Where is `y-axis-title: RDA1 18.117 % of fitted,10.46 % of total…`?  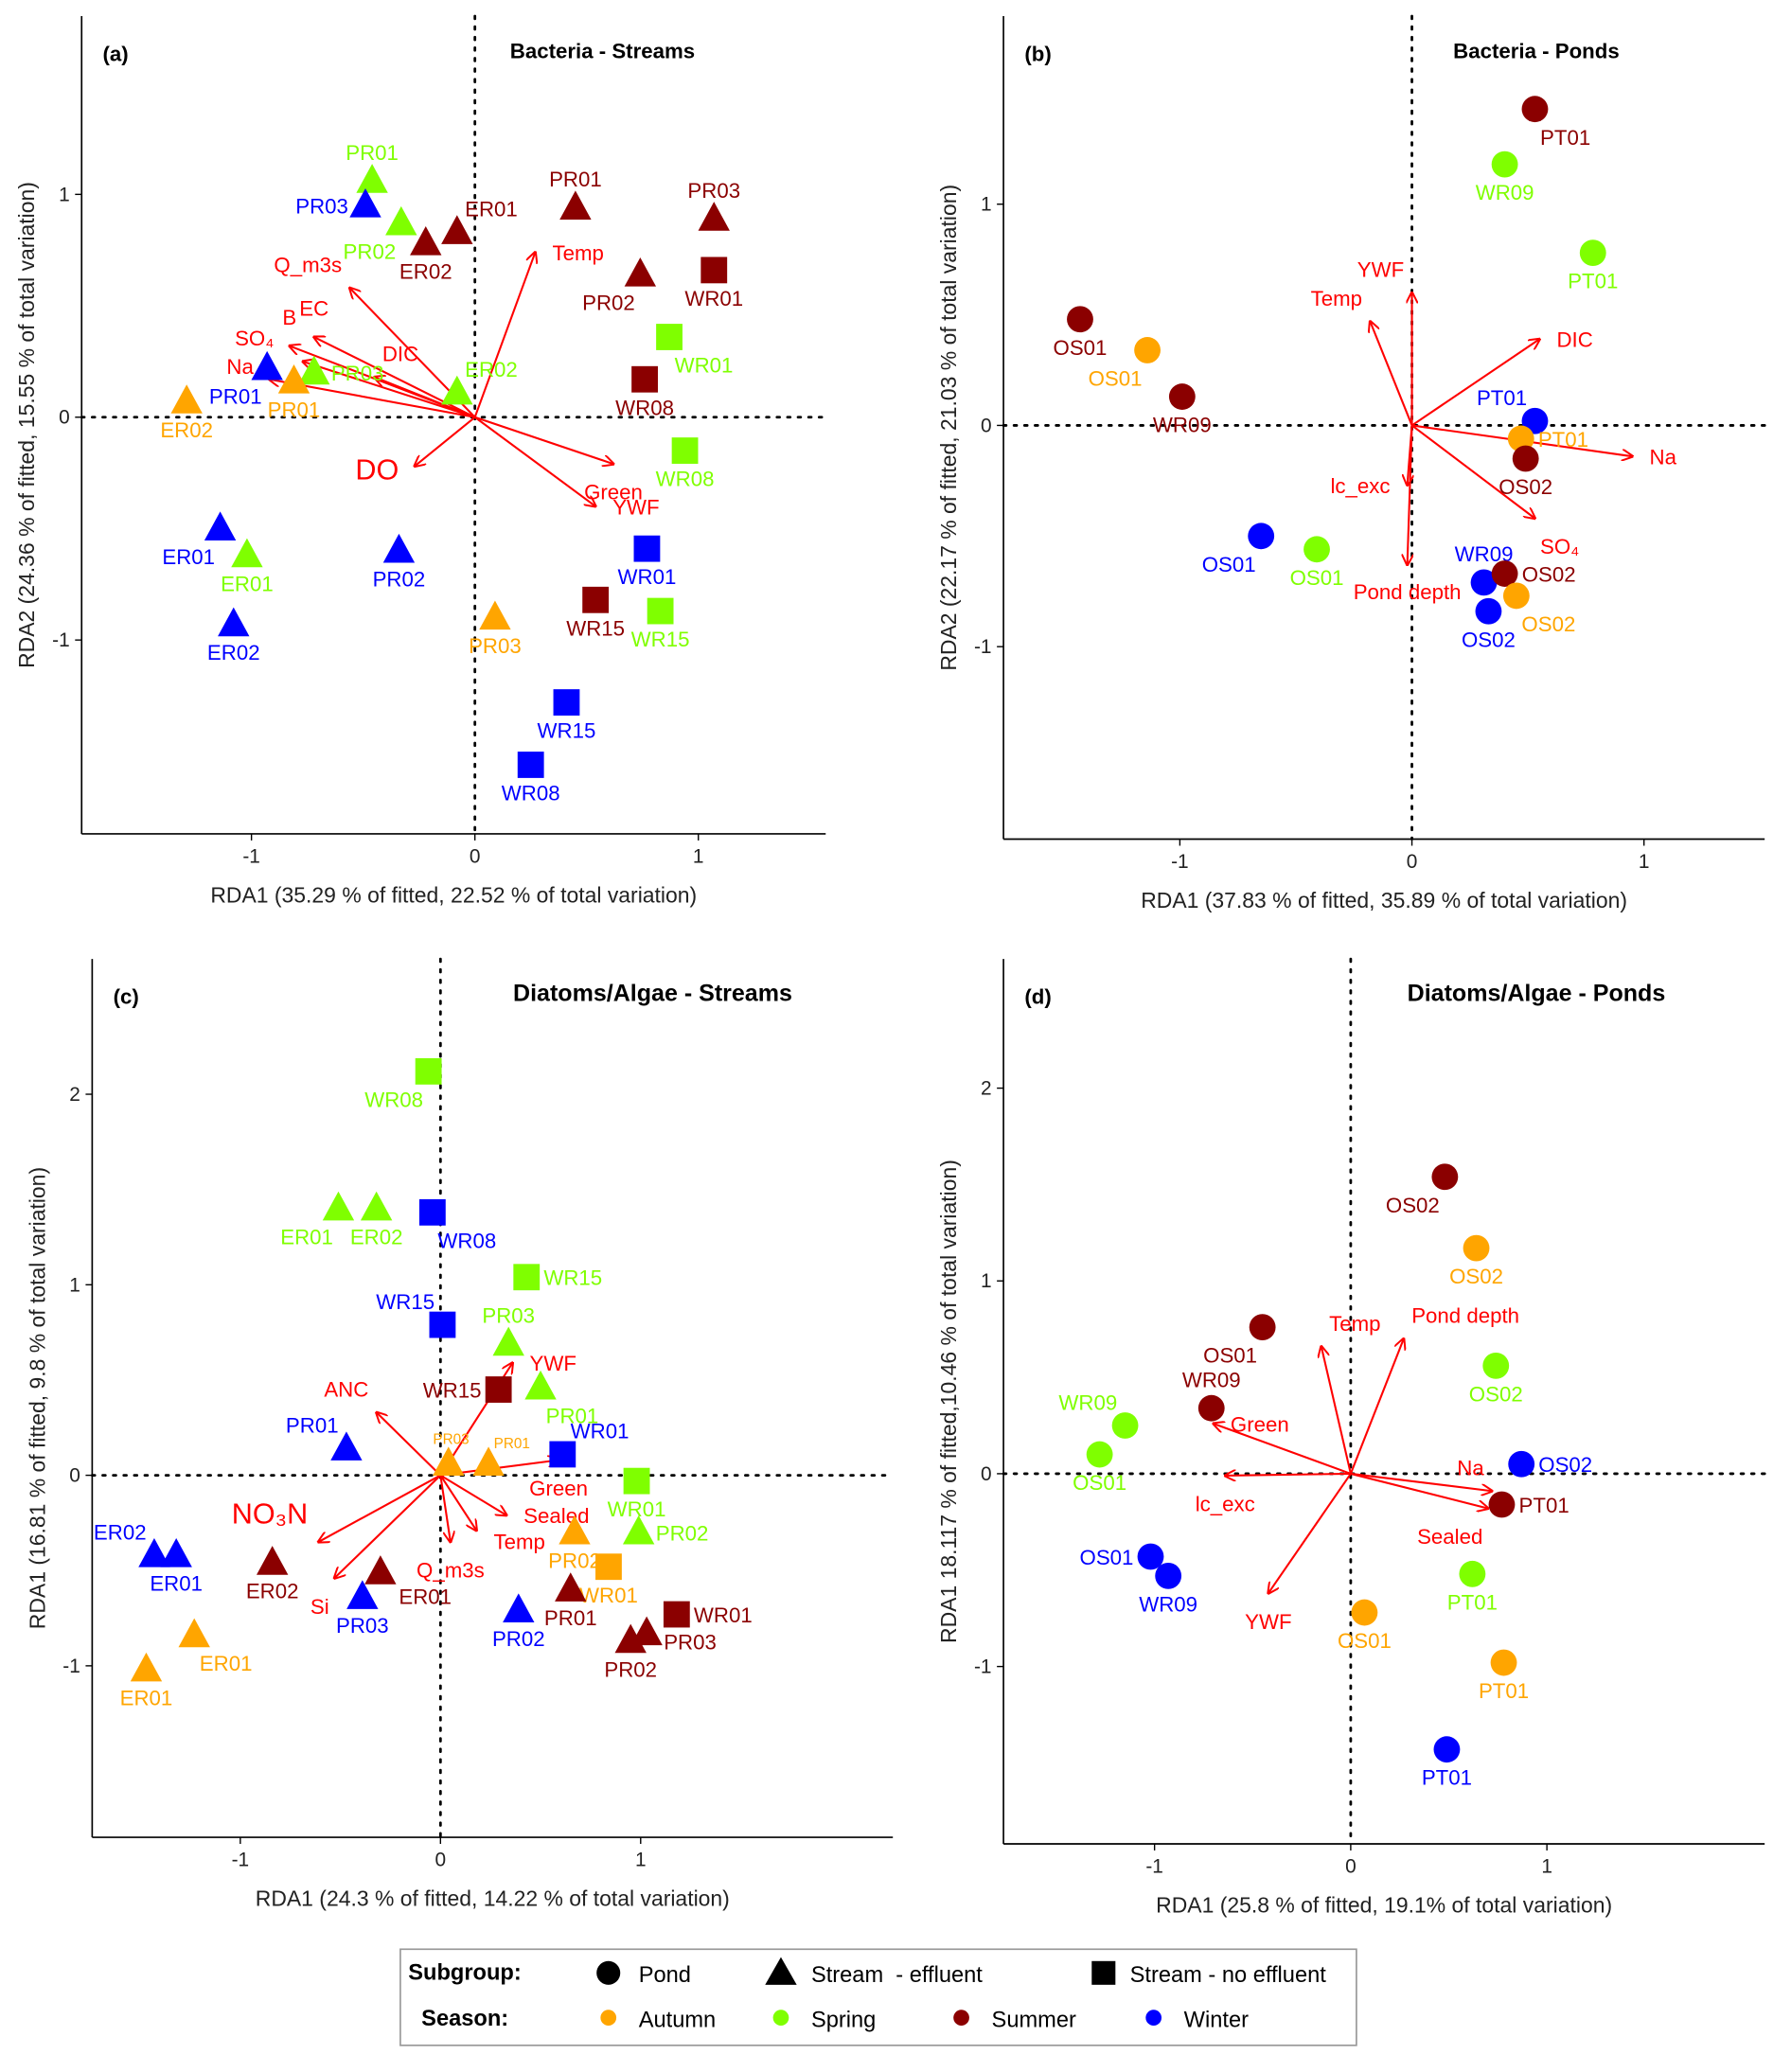 y-axis-title: RDA1 18.117 % of fitted,10.46 % of total… is located at coordinates (948, 1401).